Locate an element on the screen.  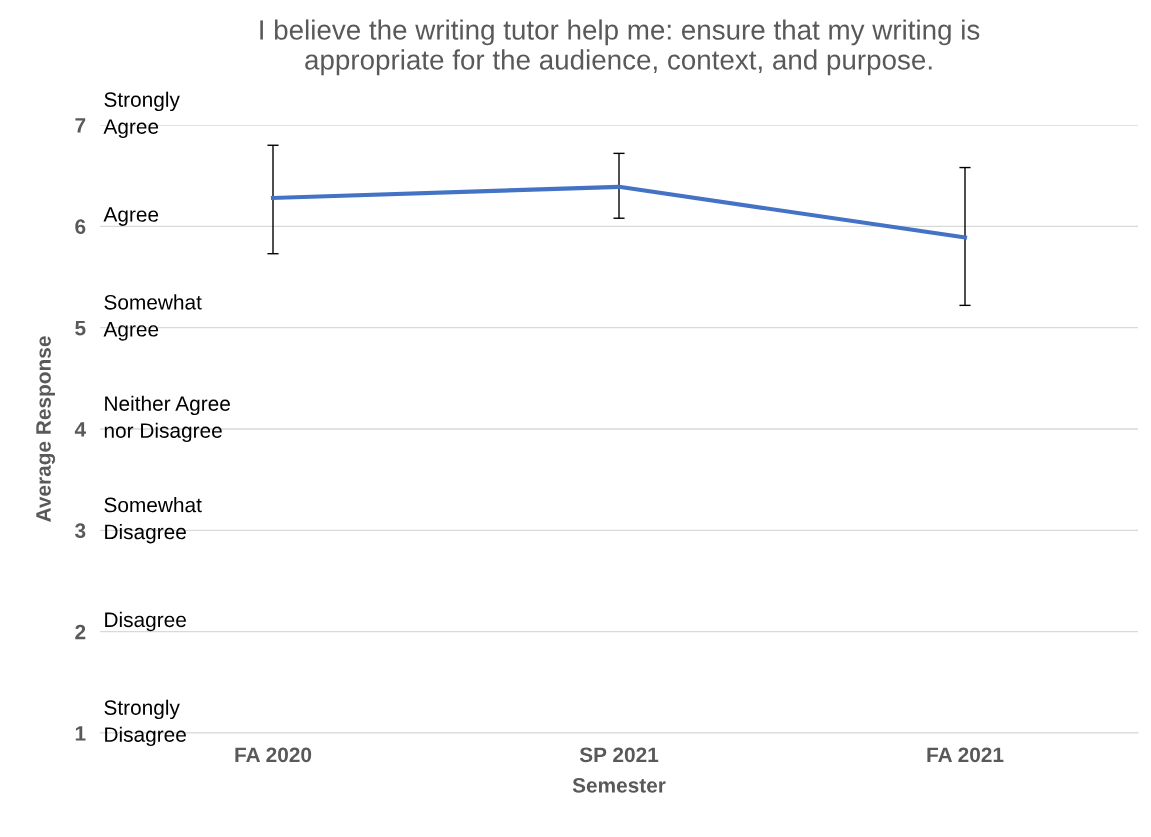
chart-title: I believe the writing tutor help me: ensure that my writing is appropriate for the audience, context, and purpose. is located at coordinates (620, 47).